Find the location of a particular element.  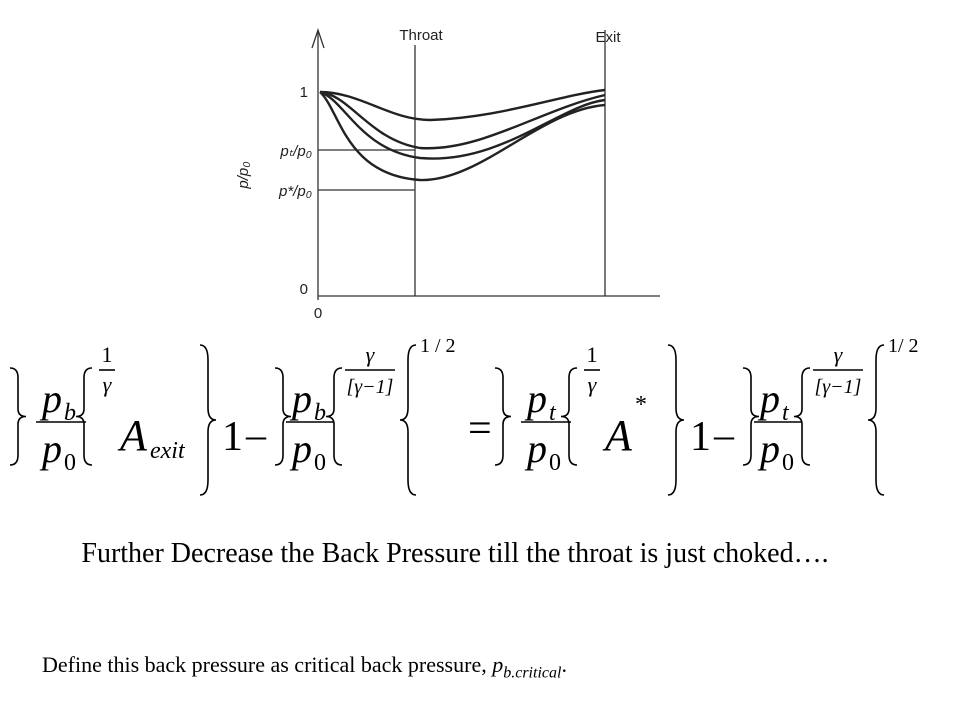

level-label: pₜ/p₀ is located at coordinates (295, 151).